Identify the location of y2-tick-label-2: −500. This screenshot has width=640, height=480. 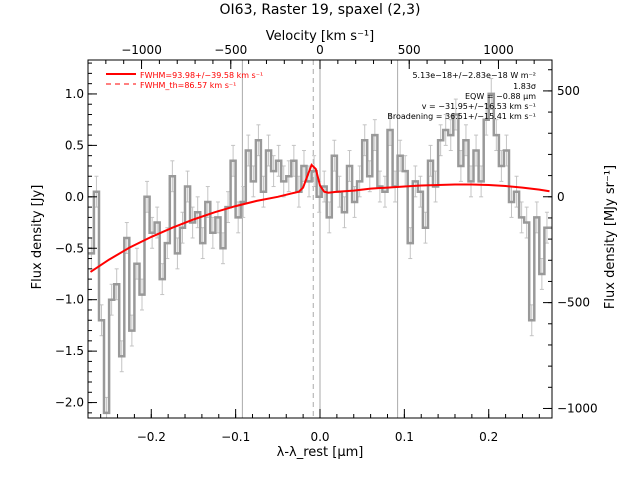
(573, 303).